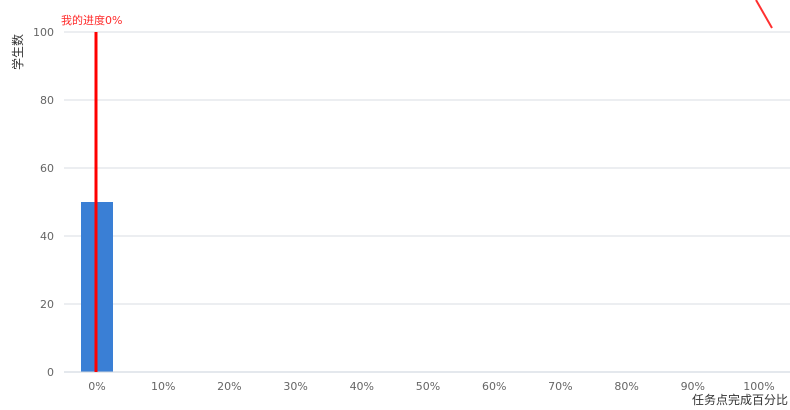 This screenshot has height=410, width=790. I want to click on x-tick-label: 80%, so click(626, 386).